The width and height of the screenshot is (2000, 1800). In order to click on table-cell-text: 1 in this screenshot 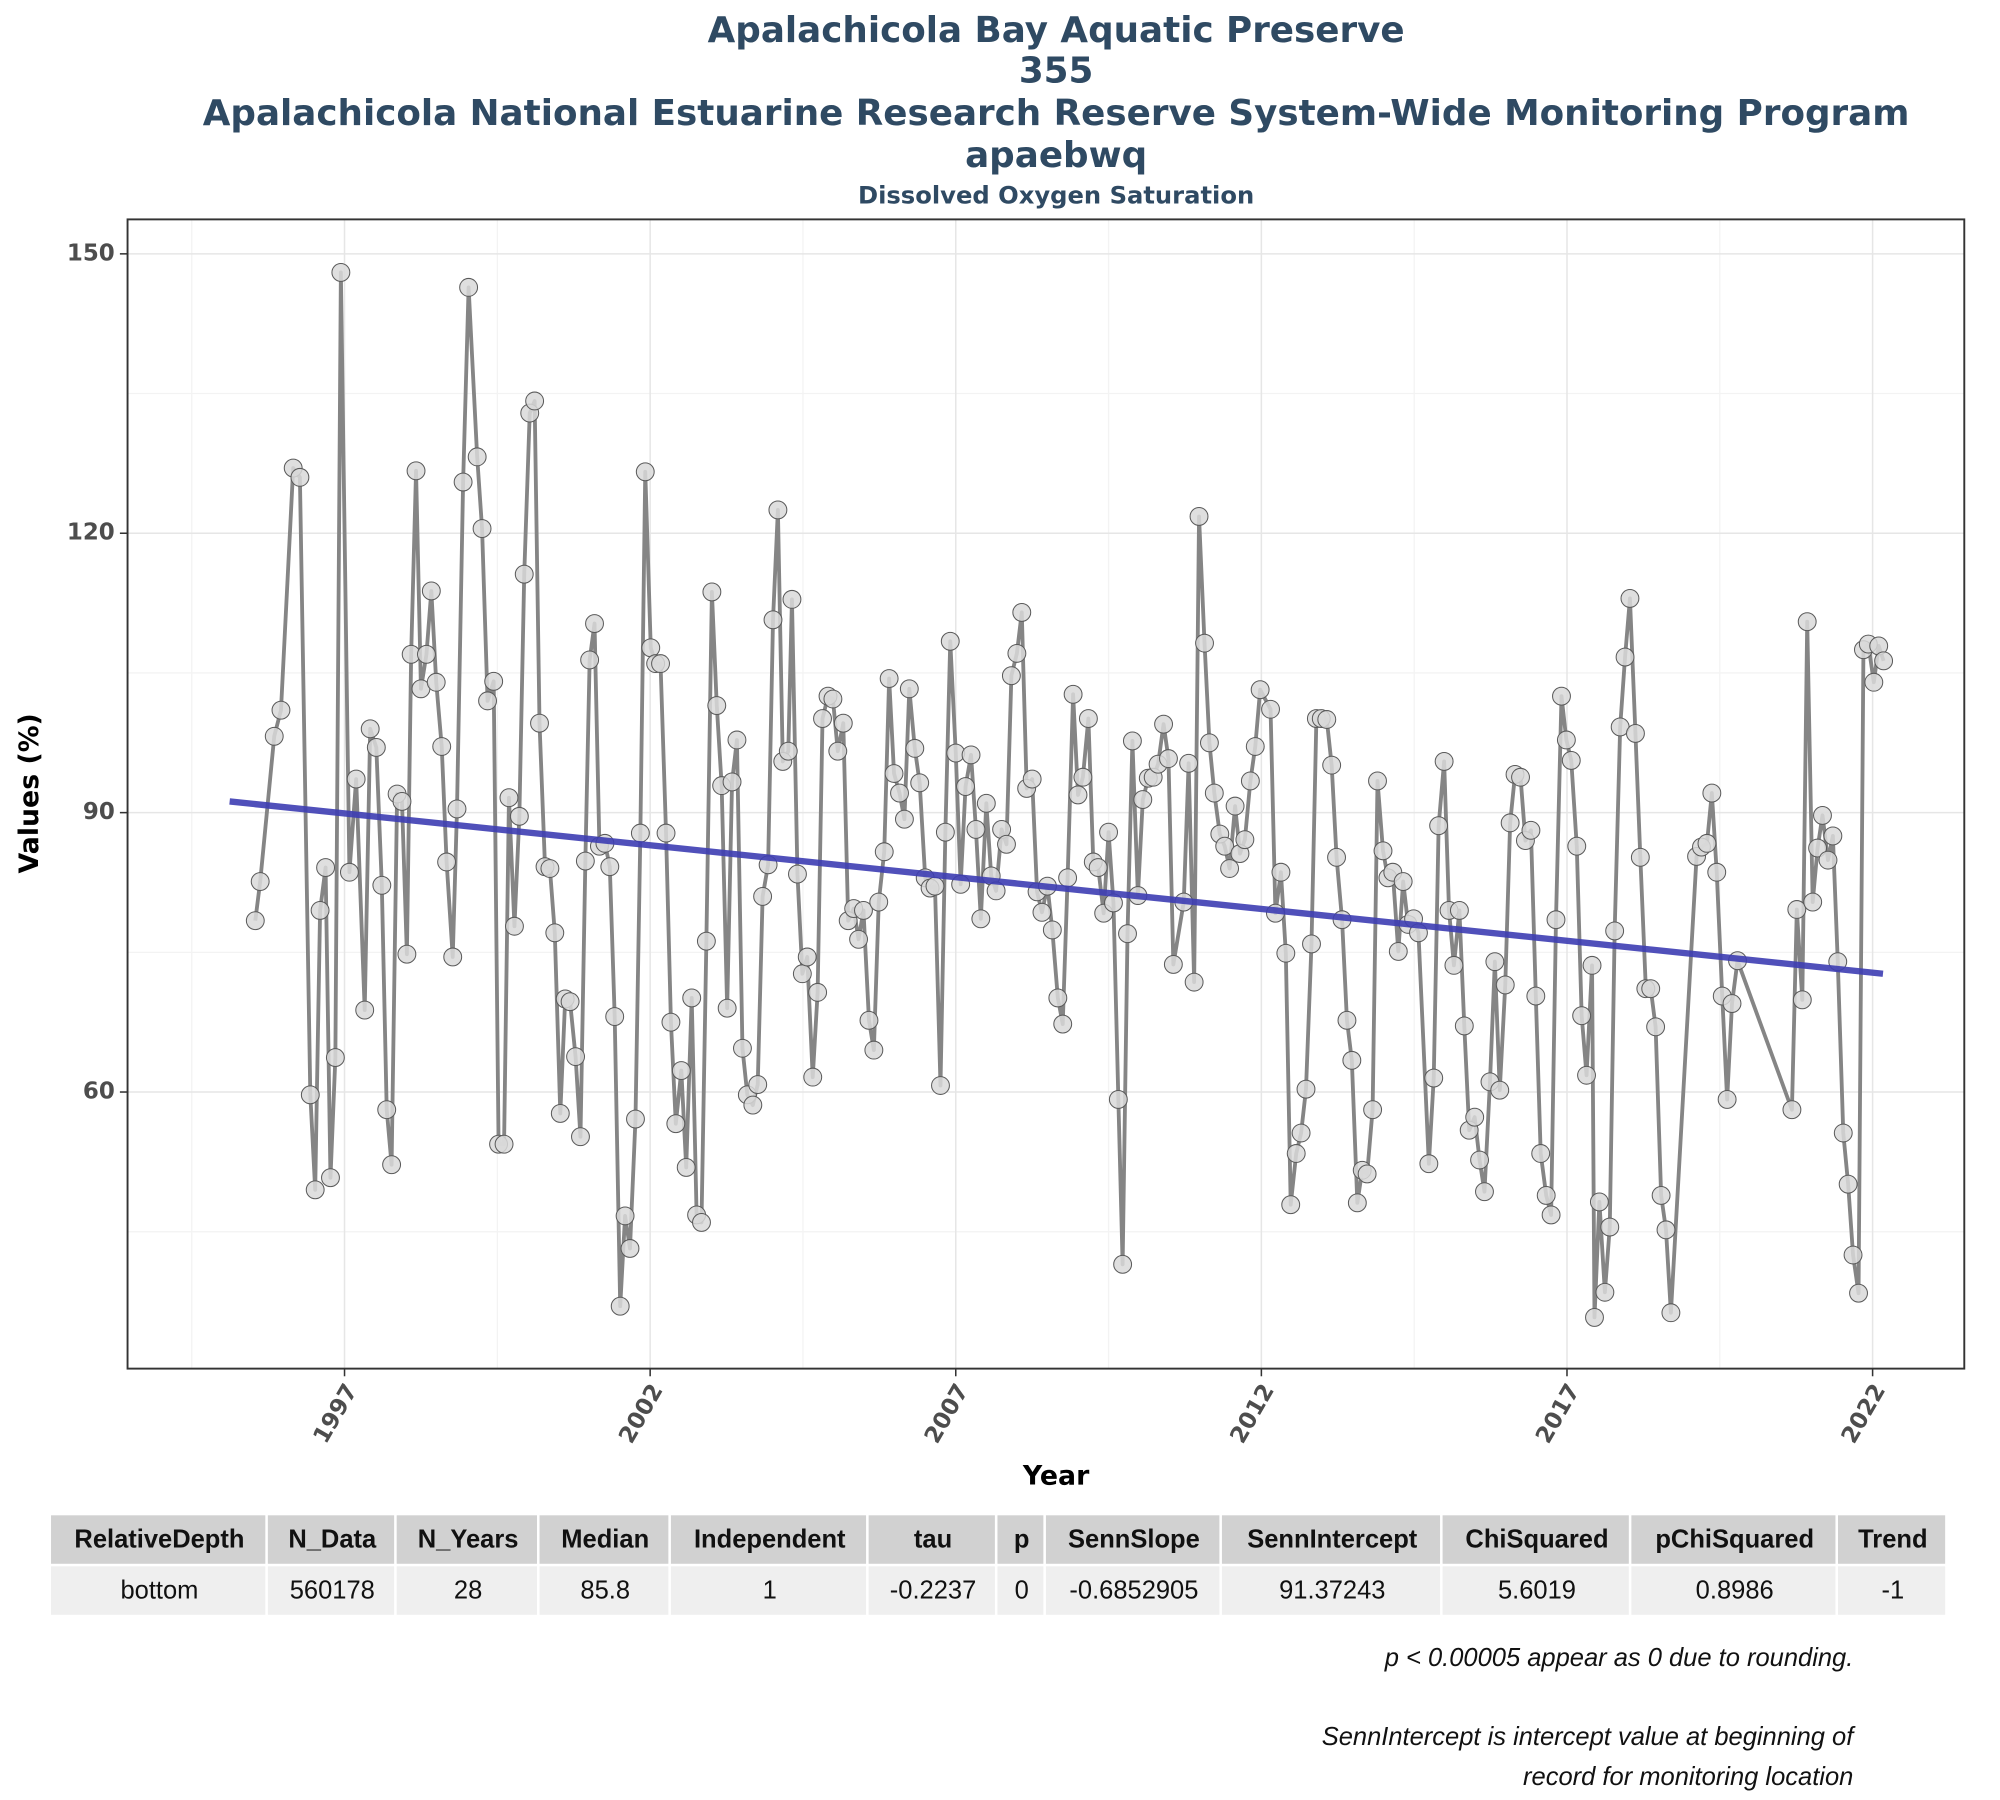, I will do `click(770, 1591)`.